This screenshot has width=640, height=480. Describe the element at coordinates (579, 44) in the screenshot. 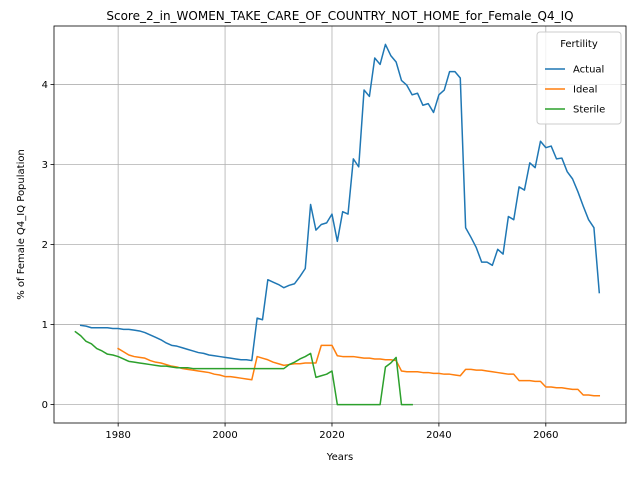

I see `legend-title: Fertility` at that location.